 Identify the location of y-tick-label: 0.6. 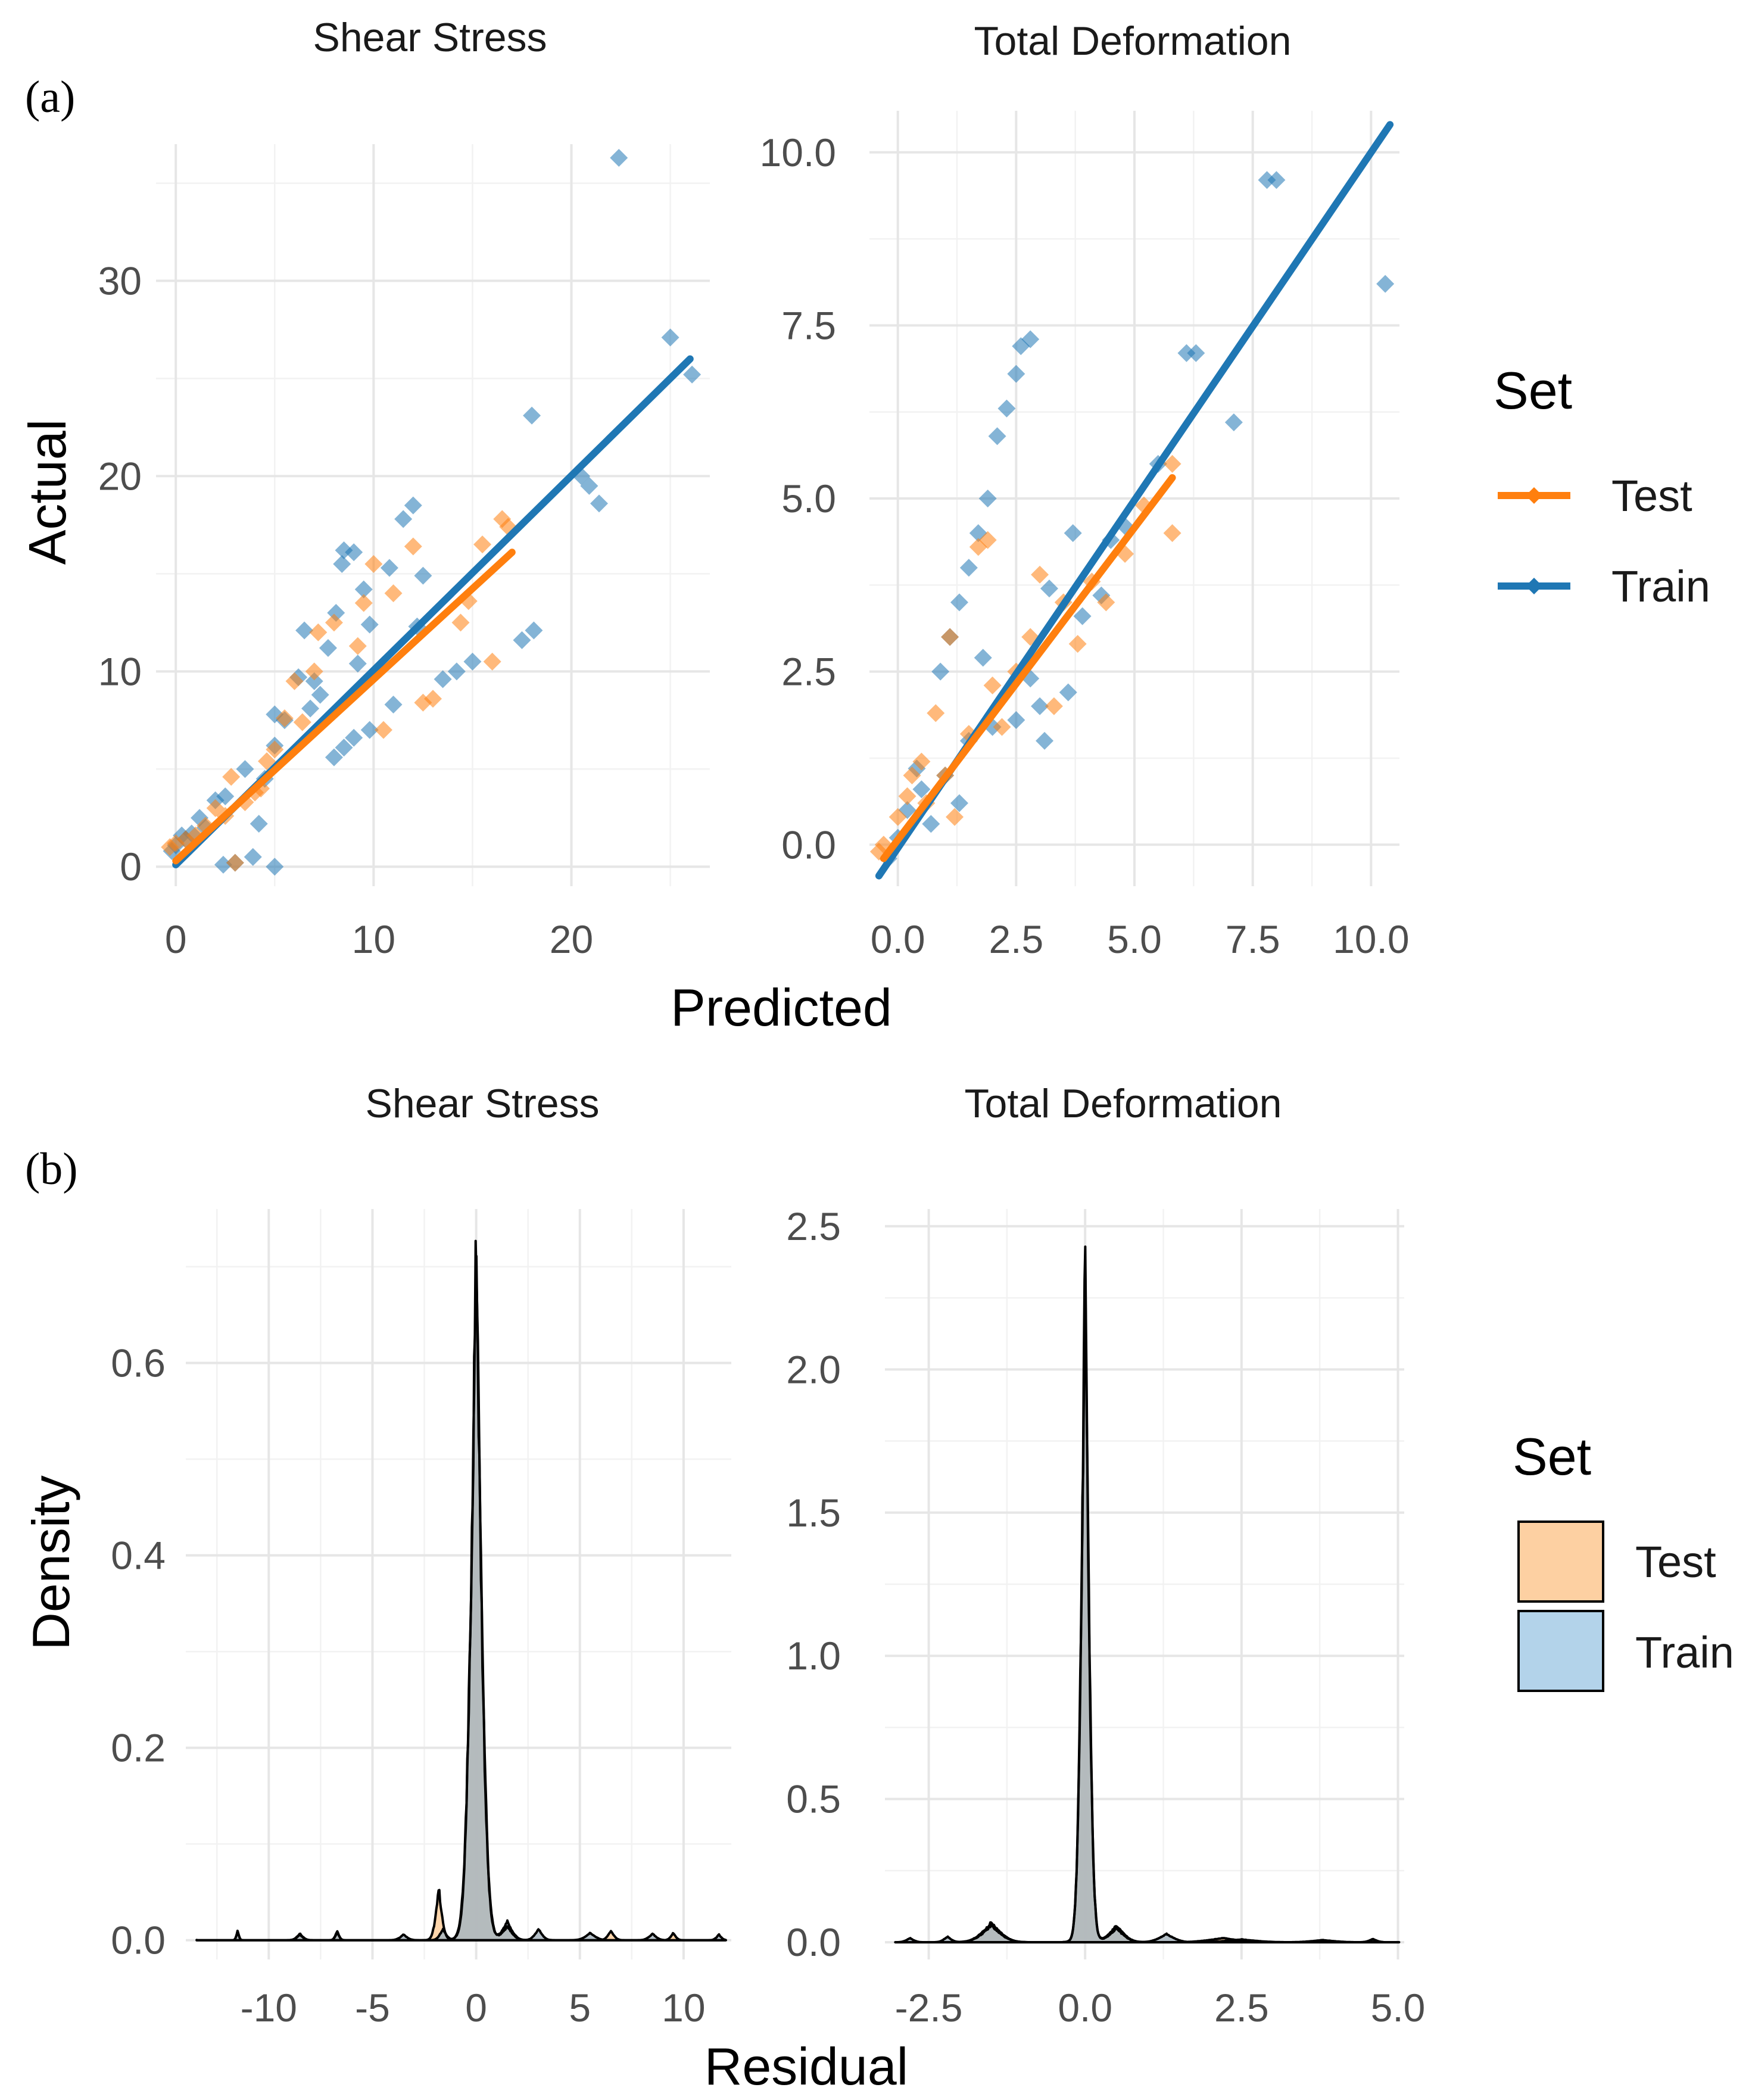
(138, 1363).